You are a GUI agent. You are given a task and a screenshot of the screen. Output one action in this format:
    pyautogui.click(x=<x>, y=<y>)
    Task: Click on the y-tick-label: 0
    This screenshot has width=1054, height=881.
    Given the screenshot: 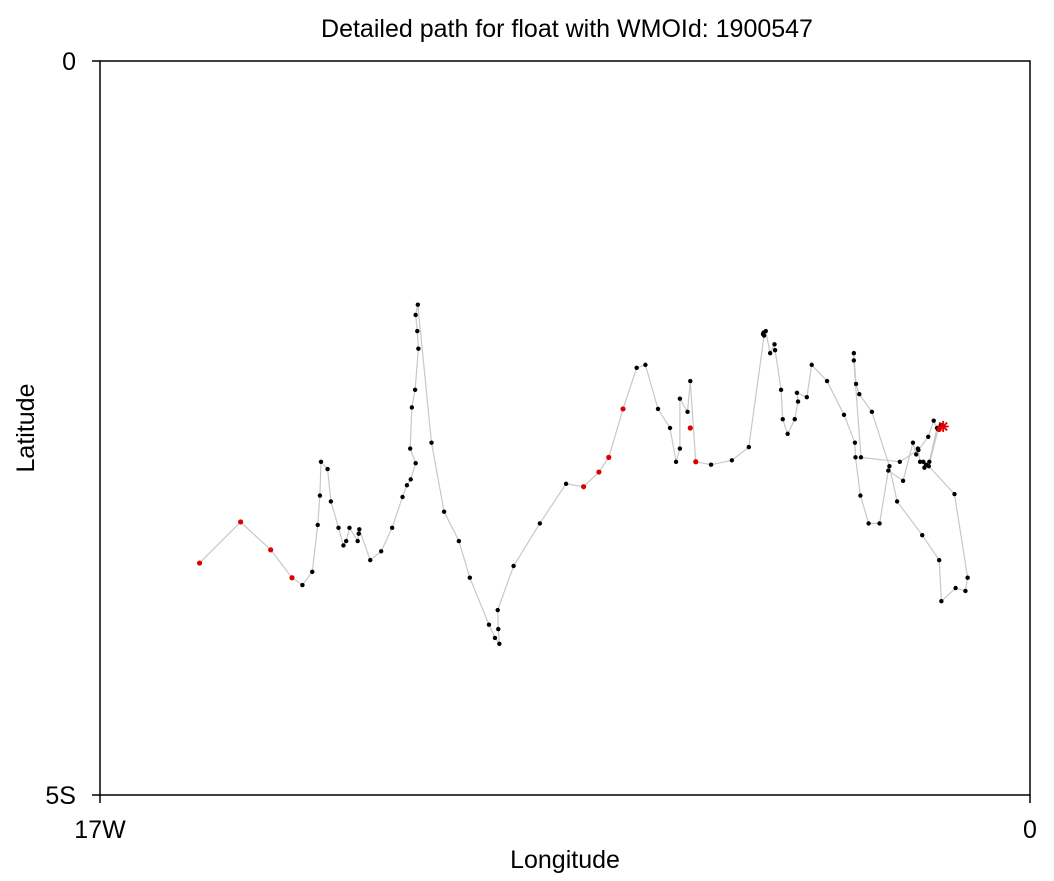 What is the action you would take?
    pyautogui.click(x=69, y=62)
    